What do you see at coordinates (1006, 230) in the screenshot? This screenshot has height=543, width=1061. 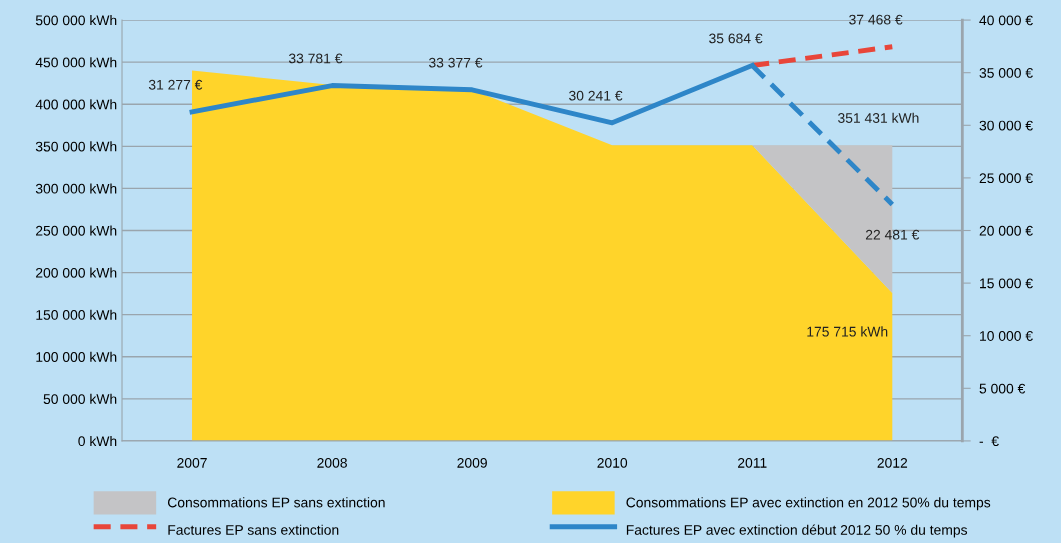 I see `y2-tick-label: 20 000 €` at bounding box center [1006, 230].